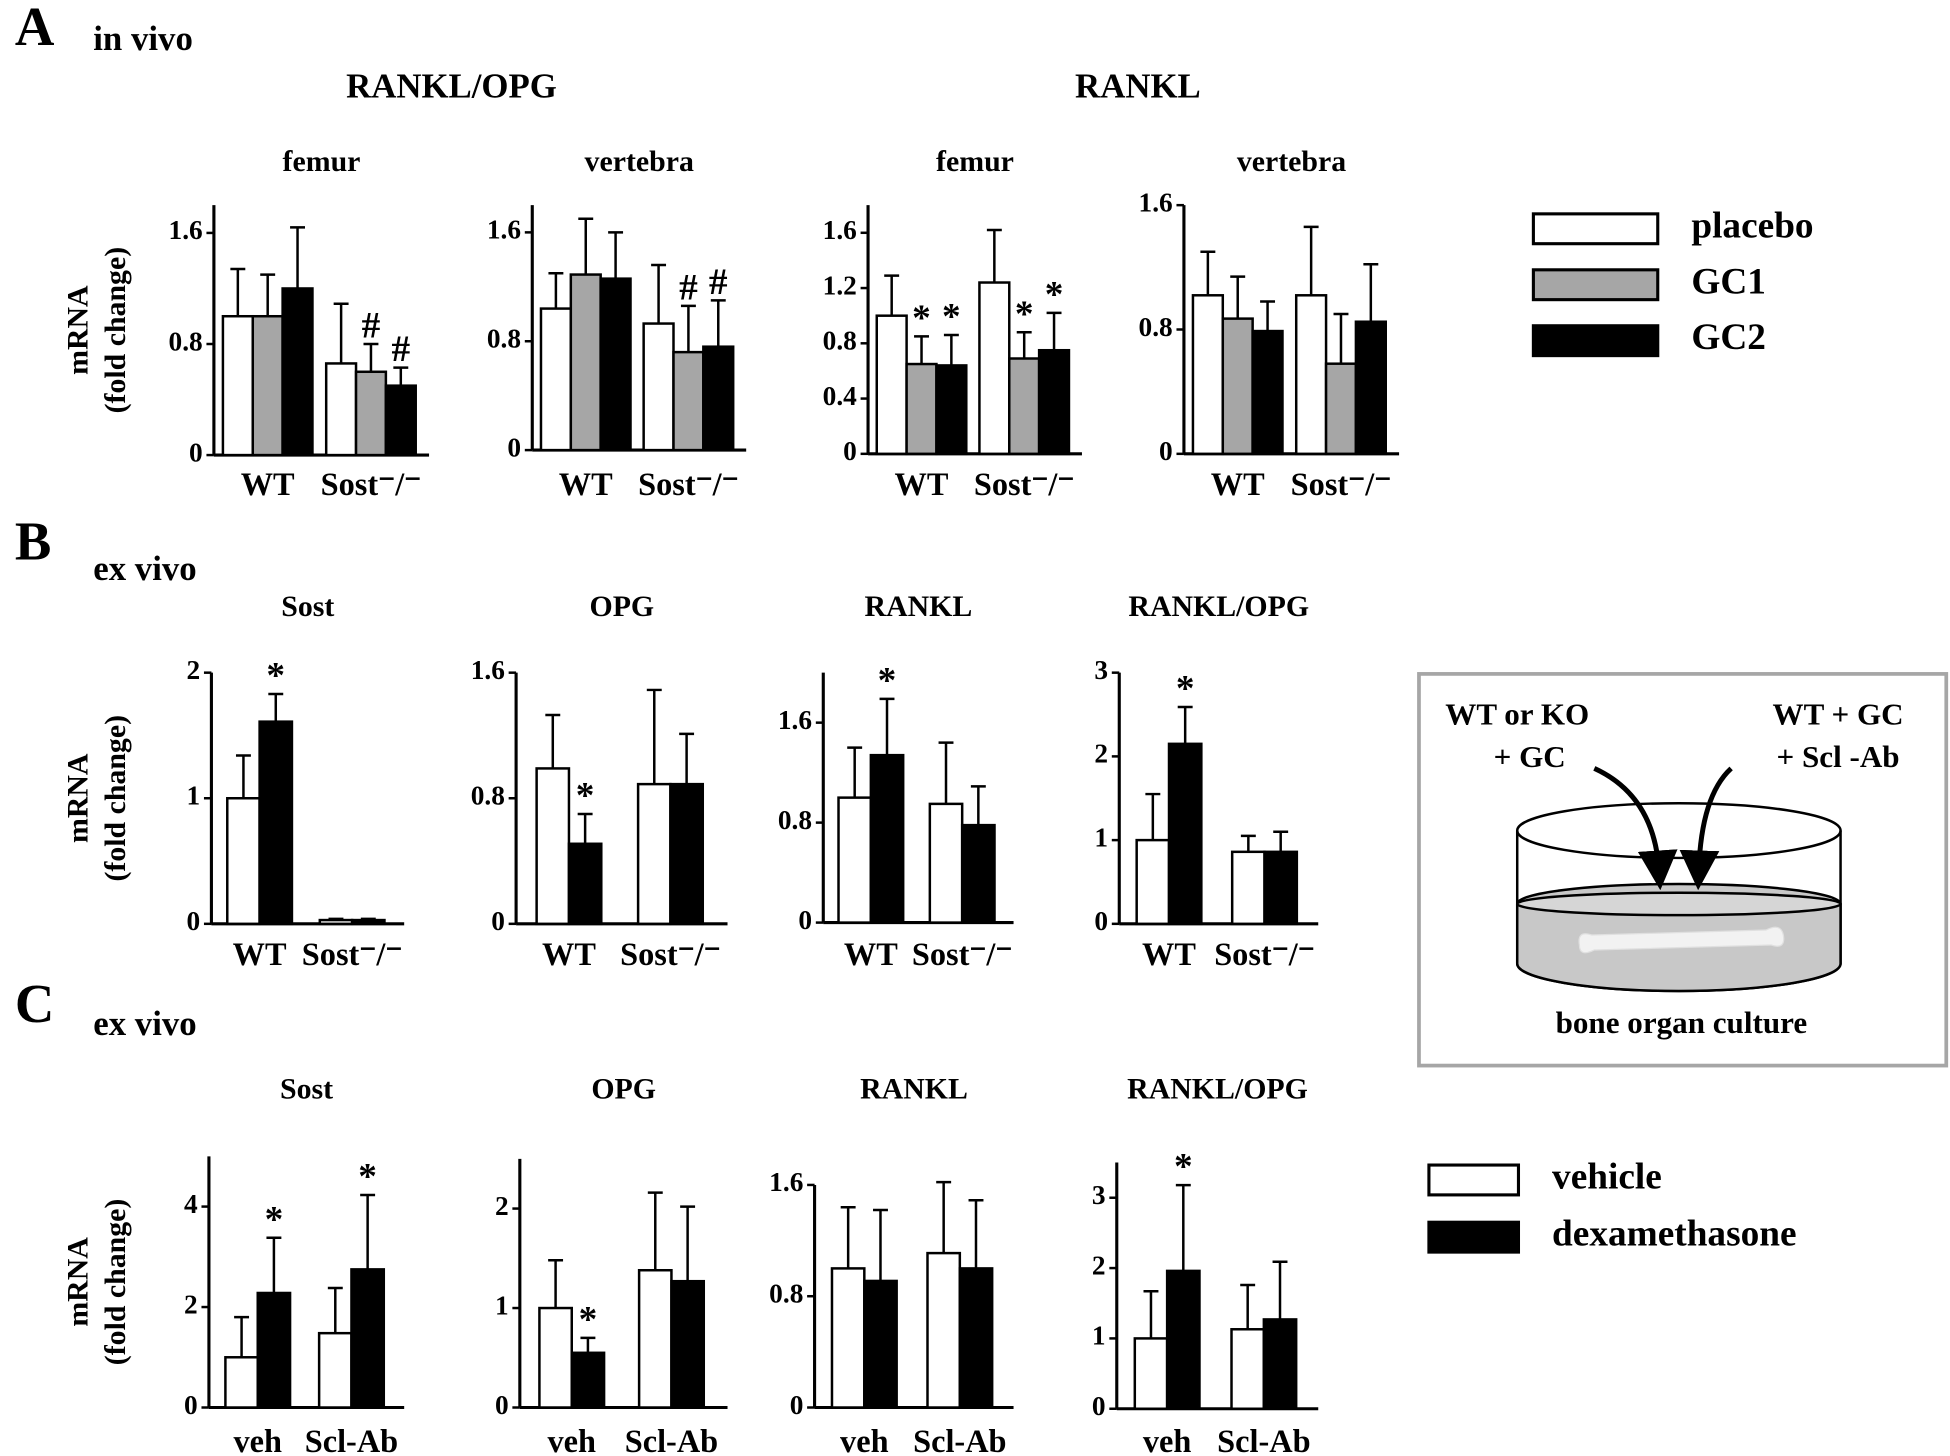  Describe the element at coordinates (623, 1089) in the screenshot. I see `chart-title: OPG` at that location.